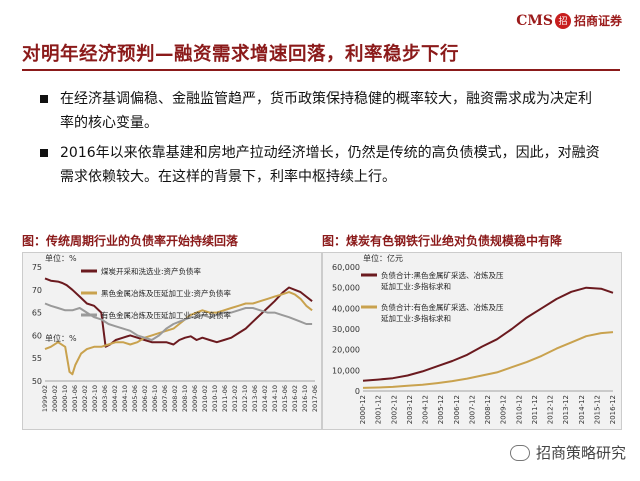  What do you see at coordinates (61, 258) in the screenshot?
I see `unit-label-top: 单位：%` at bounding box center [61, 258].